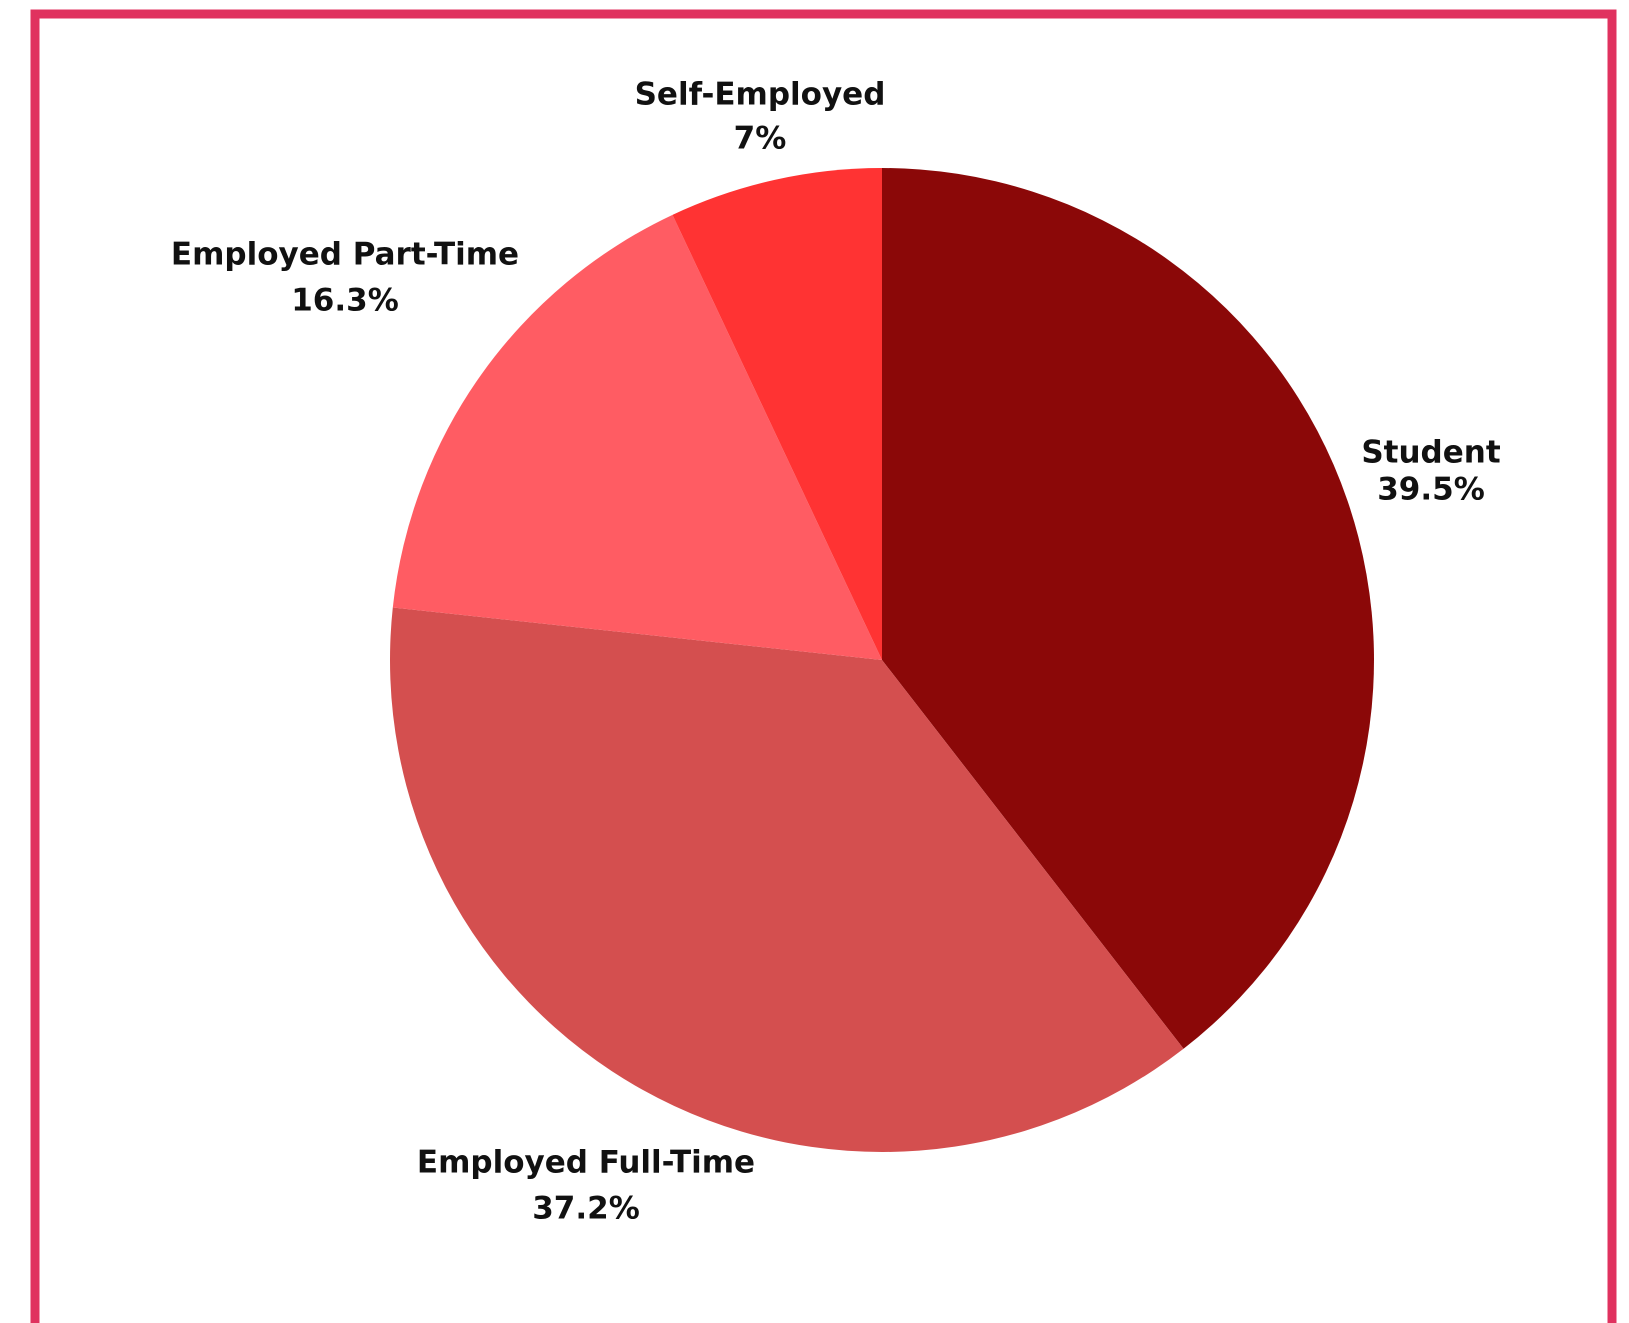 Image resolution: width=1629 pixels, height=1323 pixels. I want to click on slice-value-label: 7%, so click(760, 139).